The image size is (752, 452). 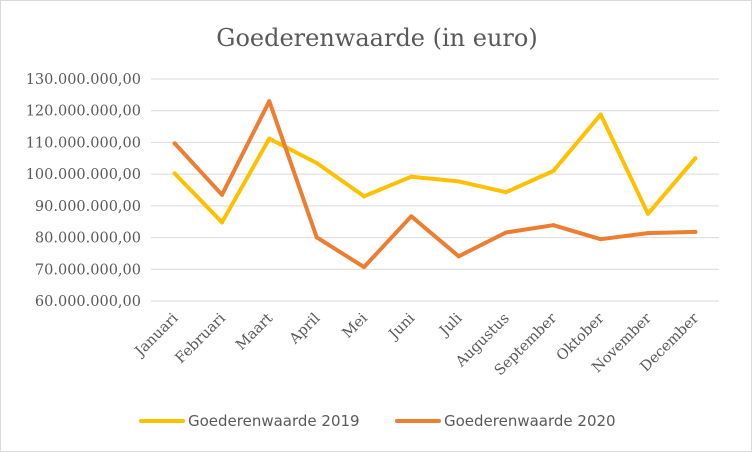 I want to click on y-tick-label: 70.000.000,00, so click(x=88, y=270).